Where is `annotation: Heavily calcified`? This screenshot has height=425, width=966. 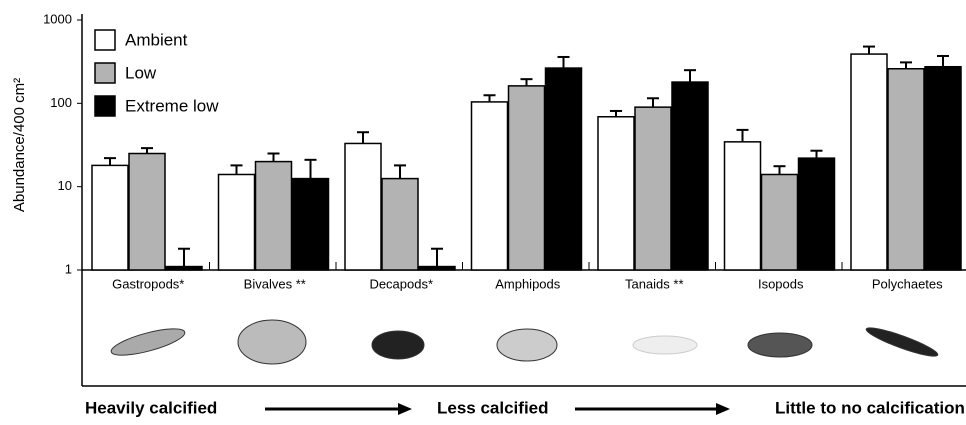
annotation: Heavily calcified is located at coordinates (151, 407).